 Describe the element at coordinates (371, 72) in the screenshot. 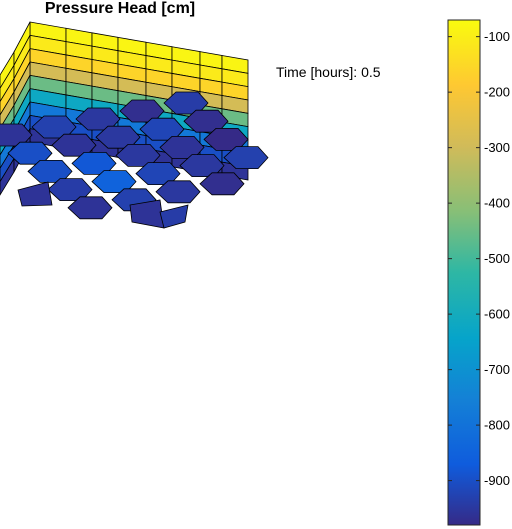

I see `time-value: 0.5` at that location.